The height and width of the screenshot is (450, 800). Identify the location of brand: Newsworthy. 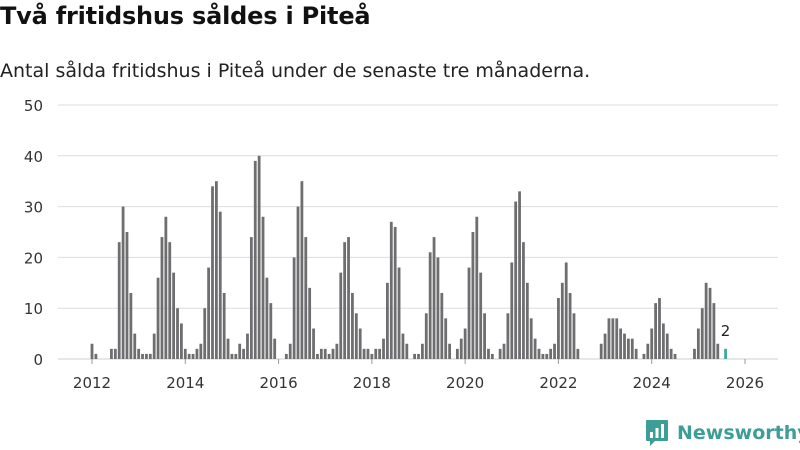
(722, 433).